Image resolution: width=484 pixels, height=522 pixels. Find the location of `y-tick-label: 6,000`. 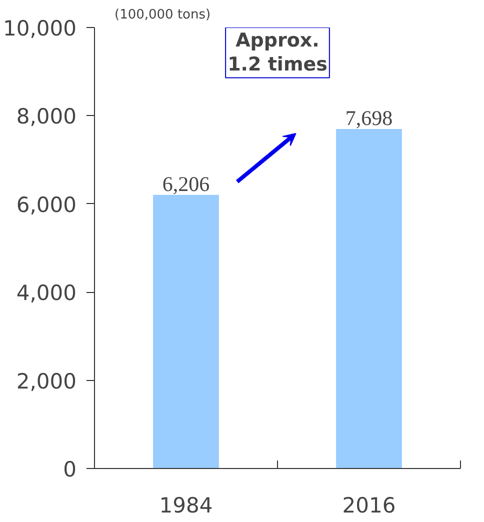

y-tick-label: 6,000 is located at coordinates (46, 204).